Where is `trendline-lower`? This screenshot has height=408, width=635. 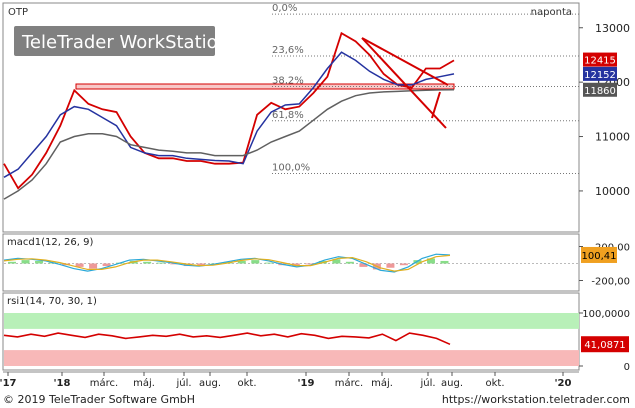
trendline-lower is located at coordinates (404, 83).